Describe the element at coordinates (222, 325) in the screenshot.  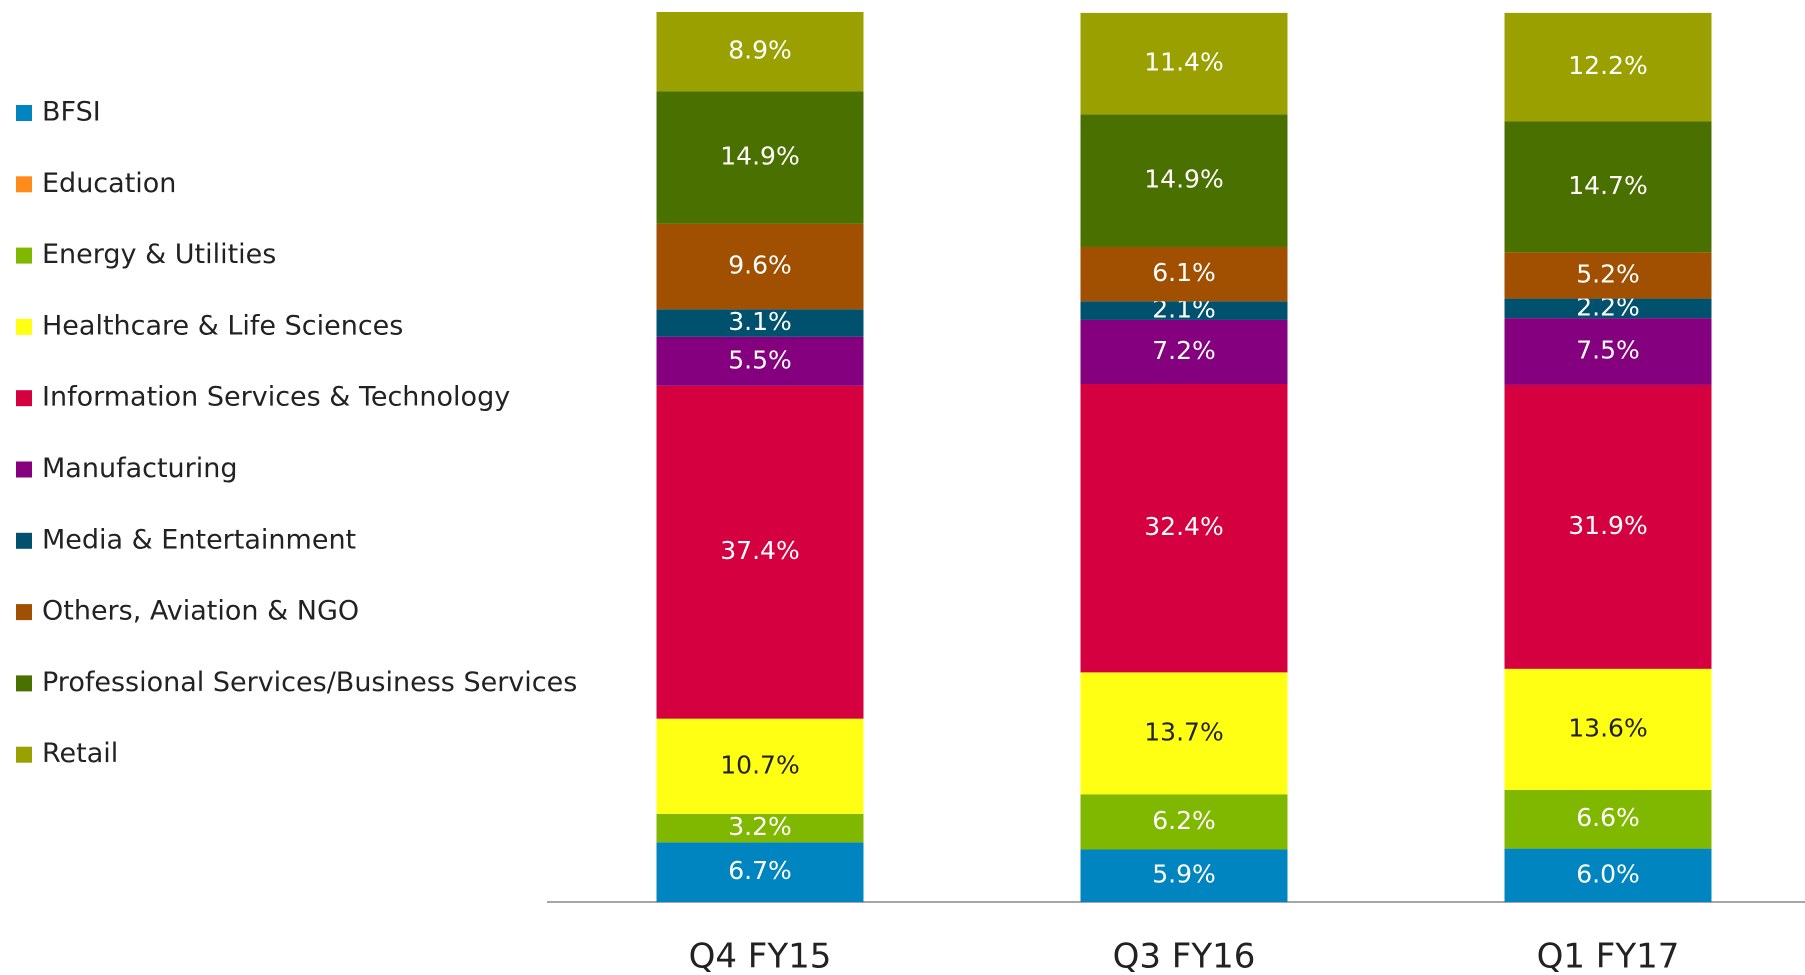
I see `legend-label: Healthcare & Life Sciences` at that location.